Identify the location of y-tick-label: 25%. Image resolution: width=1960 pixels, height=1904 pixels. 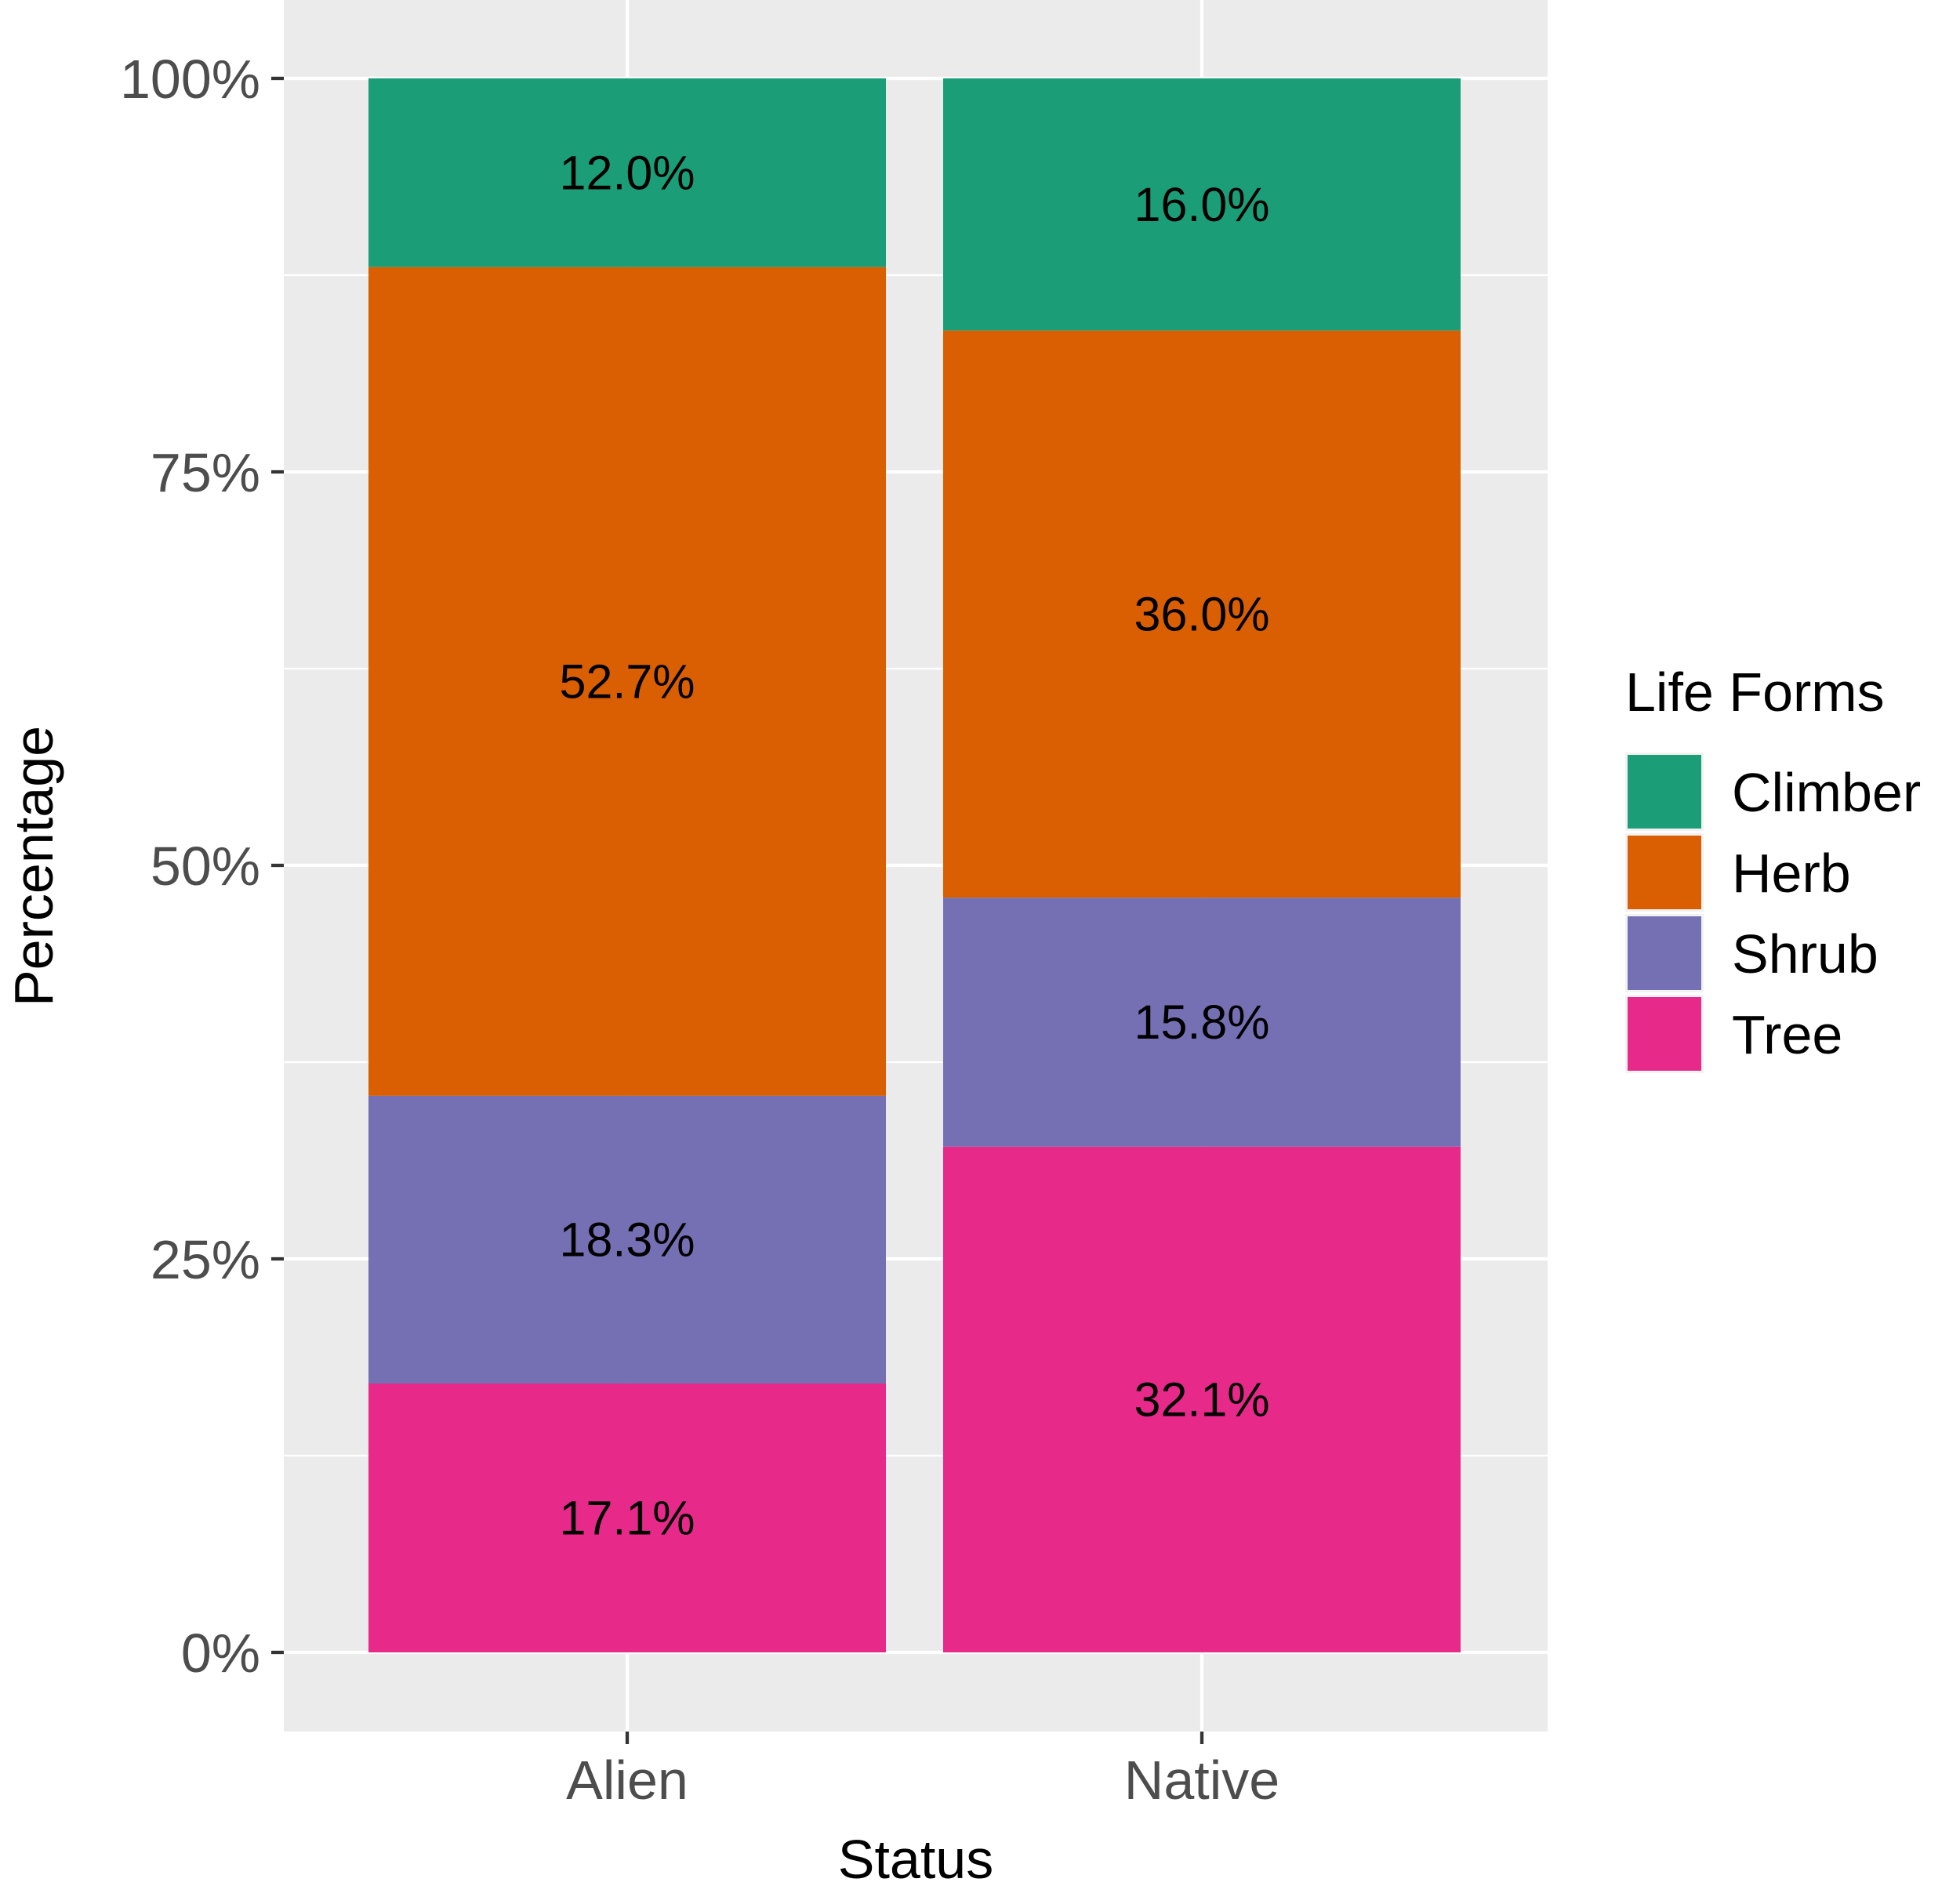
(205, 1259).